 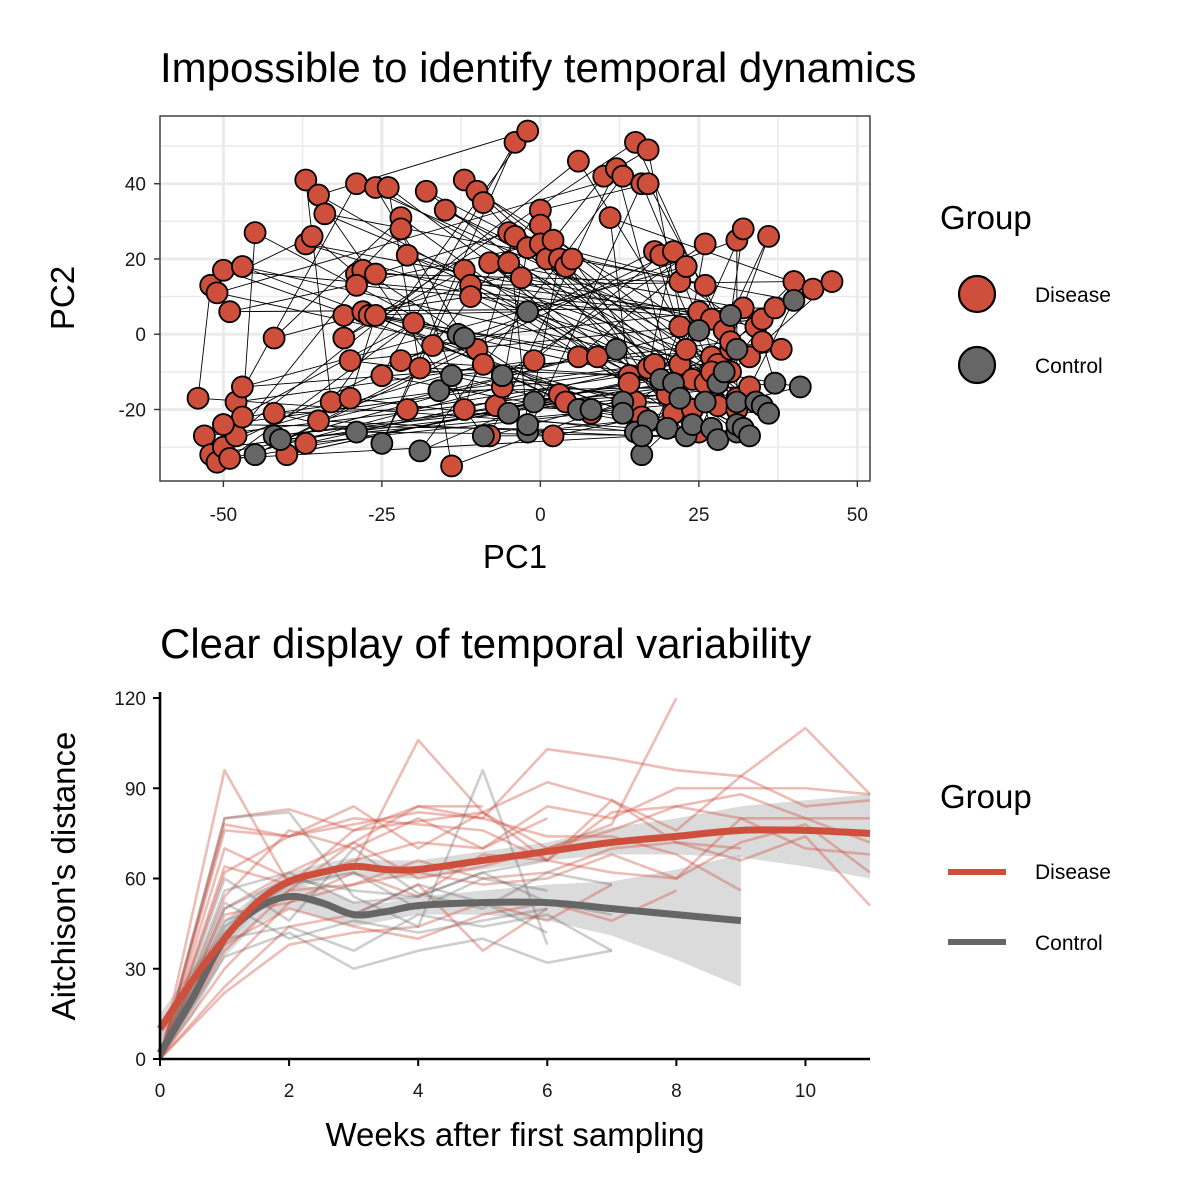 What do you see at coordinates (676, 1091) in the screenshot?
I see `distance-x-tick-label: 8` at bounding box center [676, 1091].